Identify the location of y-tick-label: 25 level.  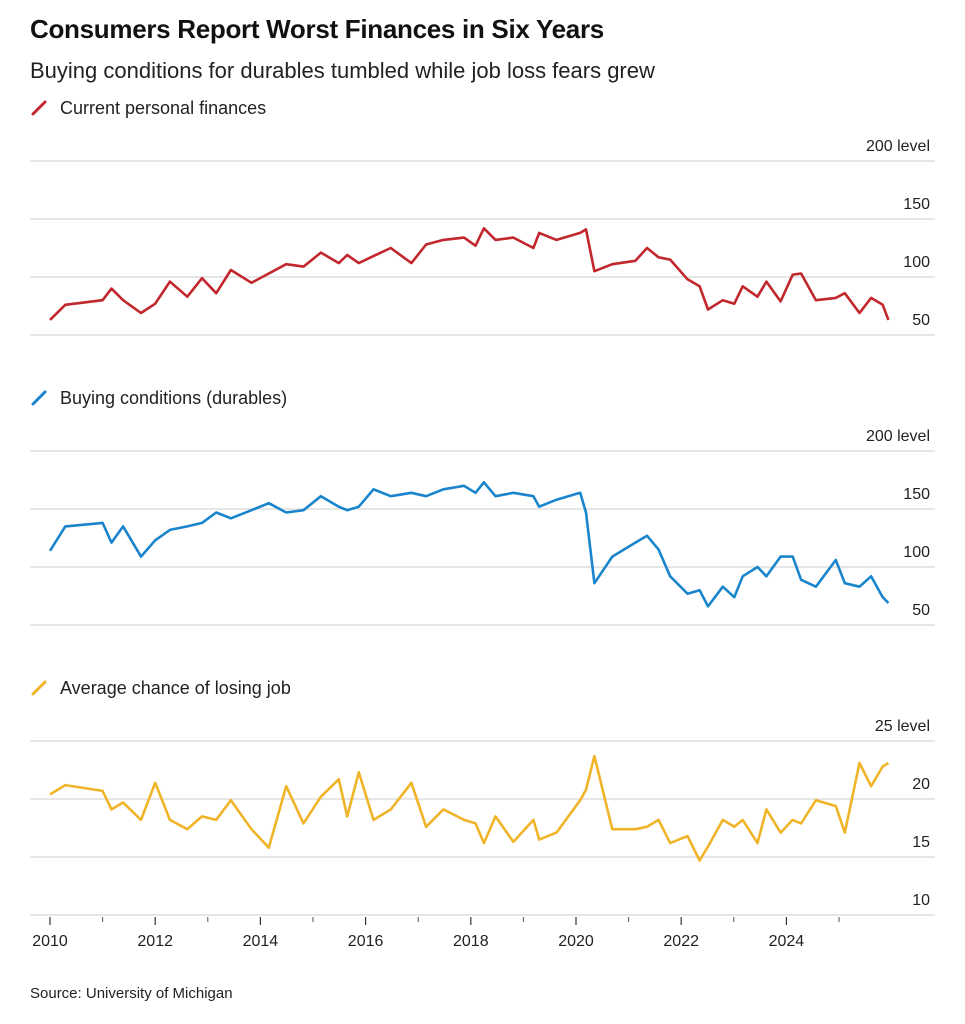
(902, 726).